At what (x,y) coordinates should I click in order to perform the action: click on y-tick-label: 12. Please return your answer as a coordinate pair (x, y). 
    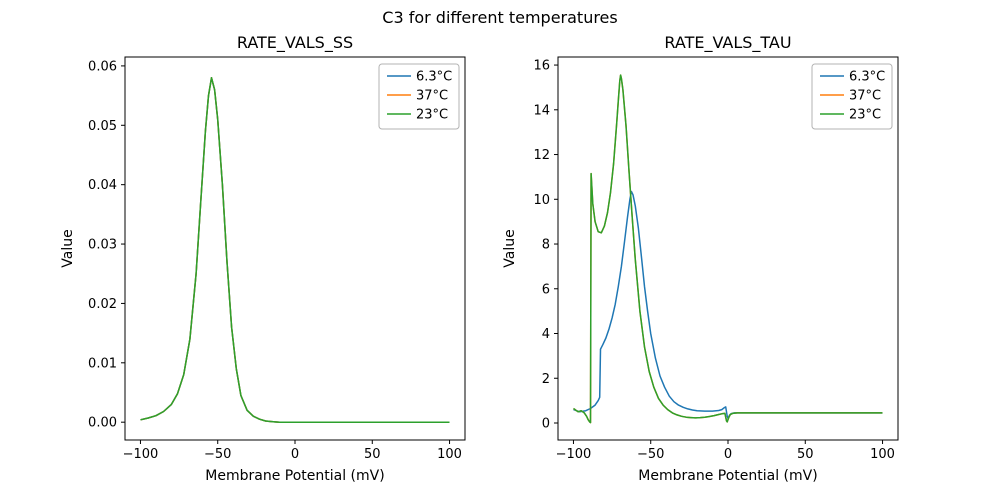
    Looking at the image, I should click on (541, 155).